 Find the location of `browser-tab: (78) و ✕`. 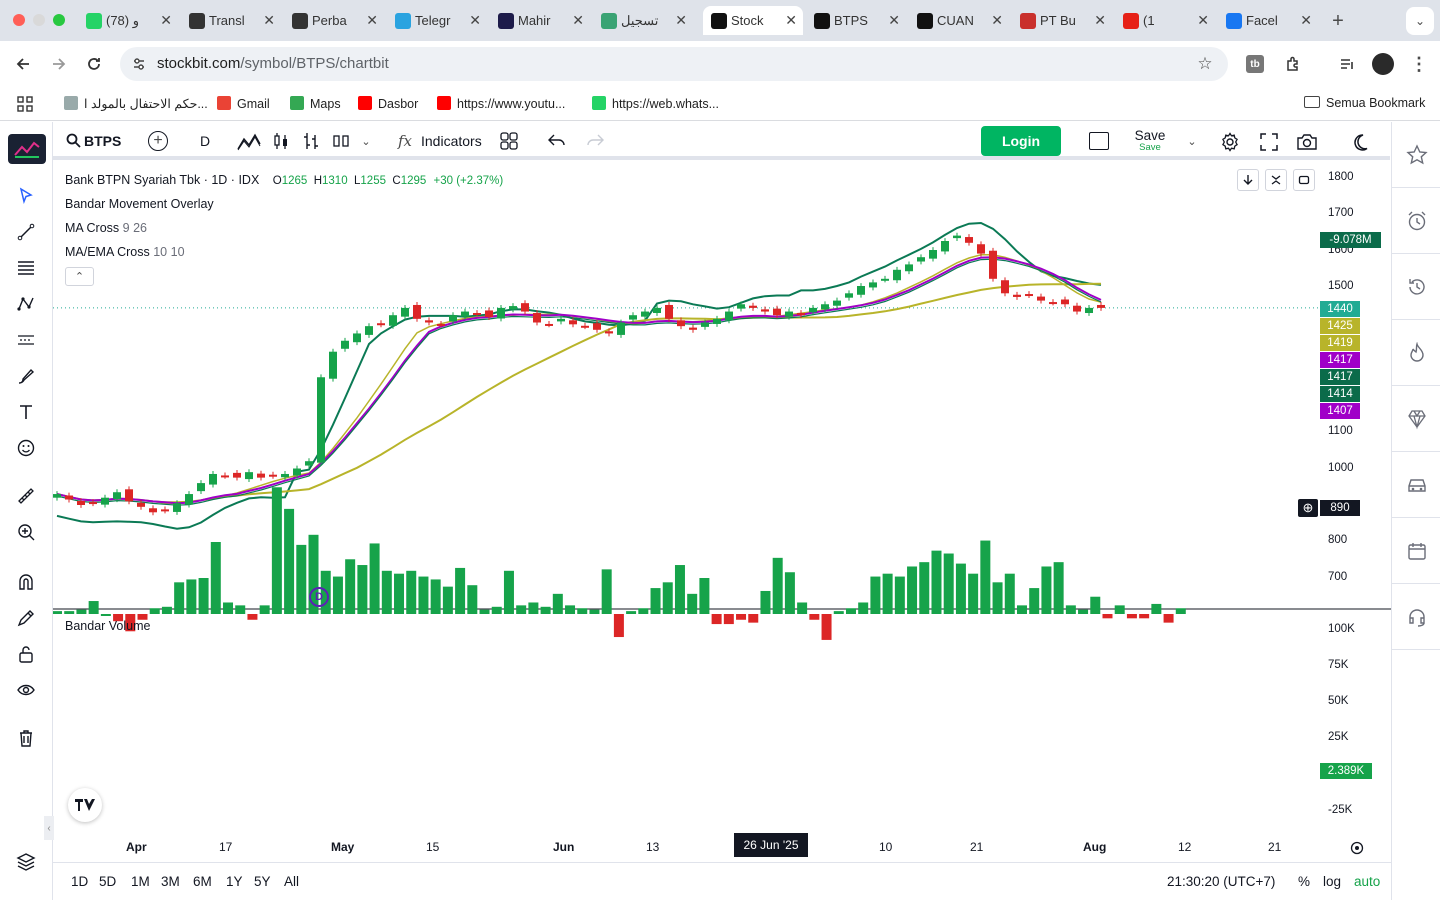

browser-tab: (78) و ✕ is located at coordinates (128, 20).